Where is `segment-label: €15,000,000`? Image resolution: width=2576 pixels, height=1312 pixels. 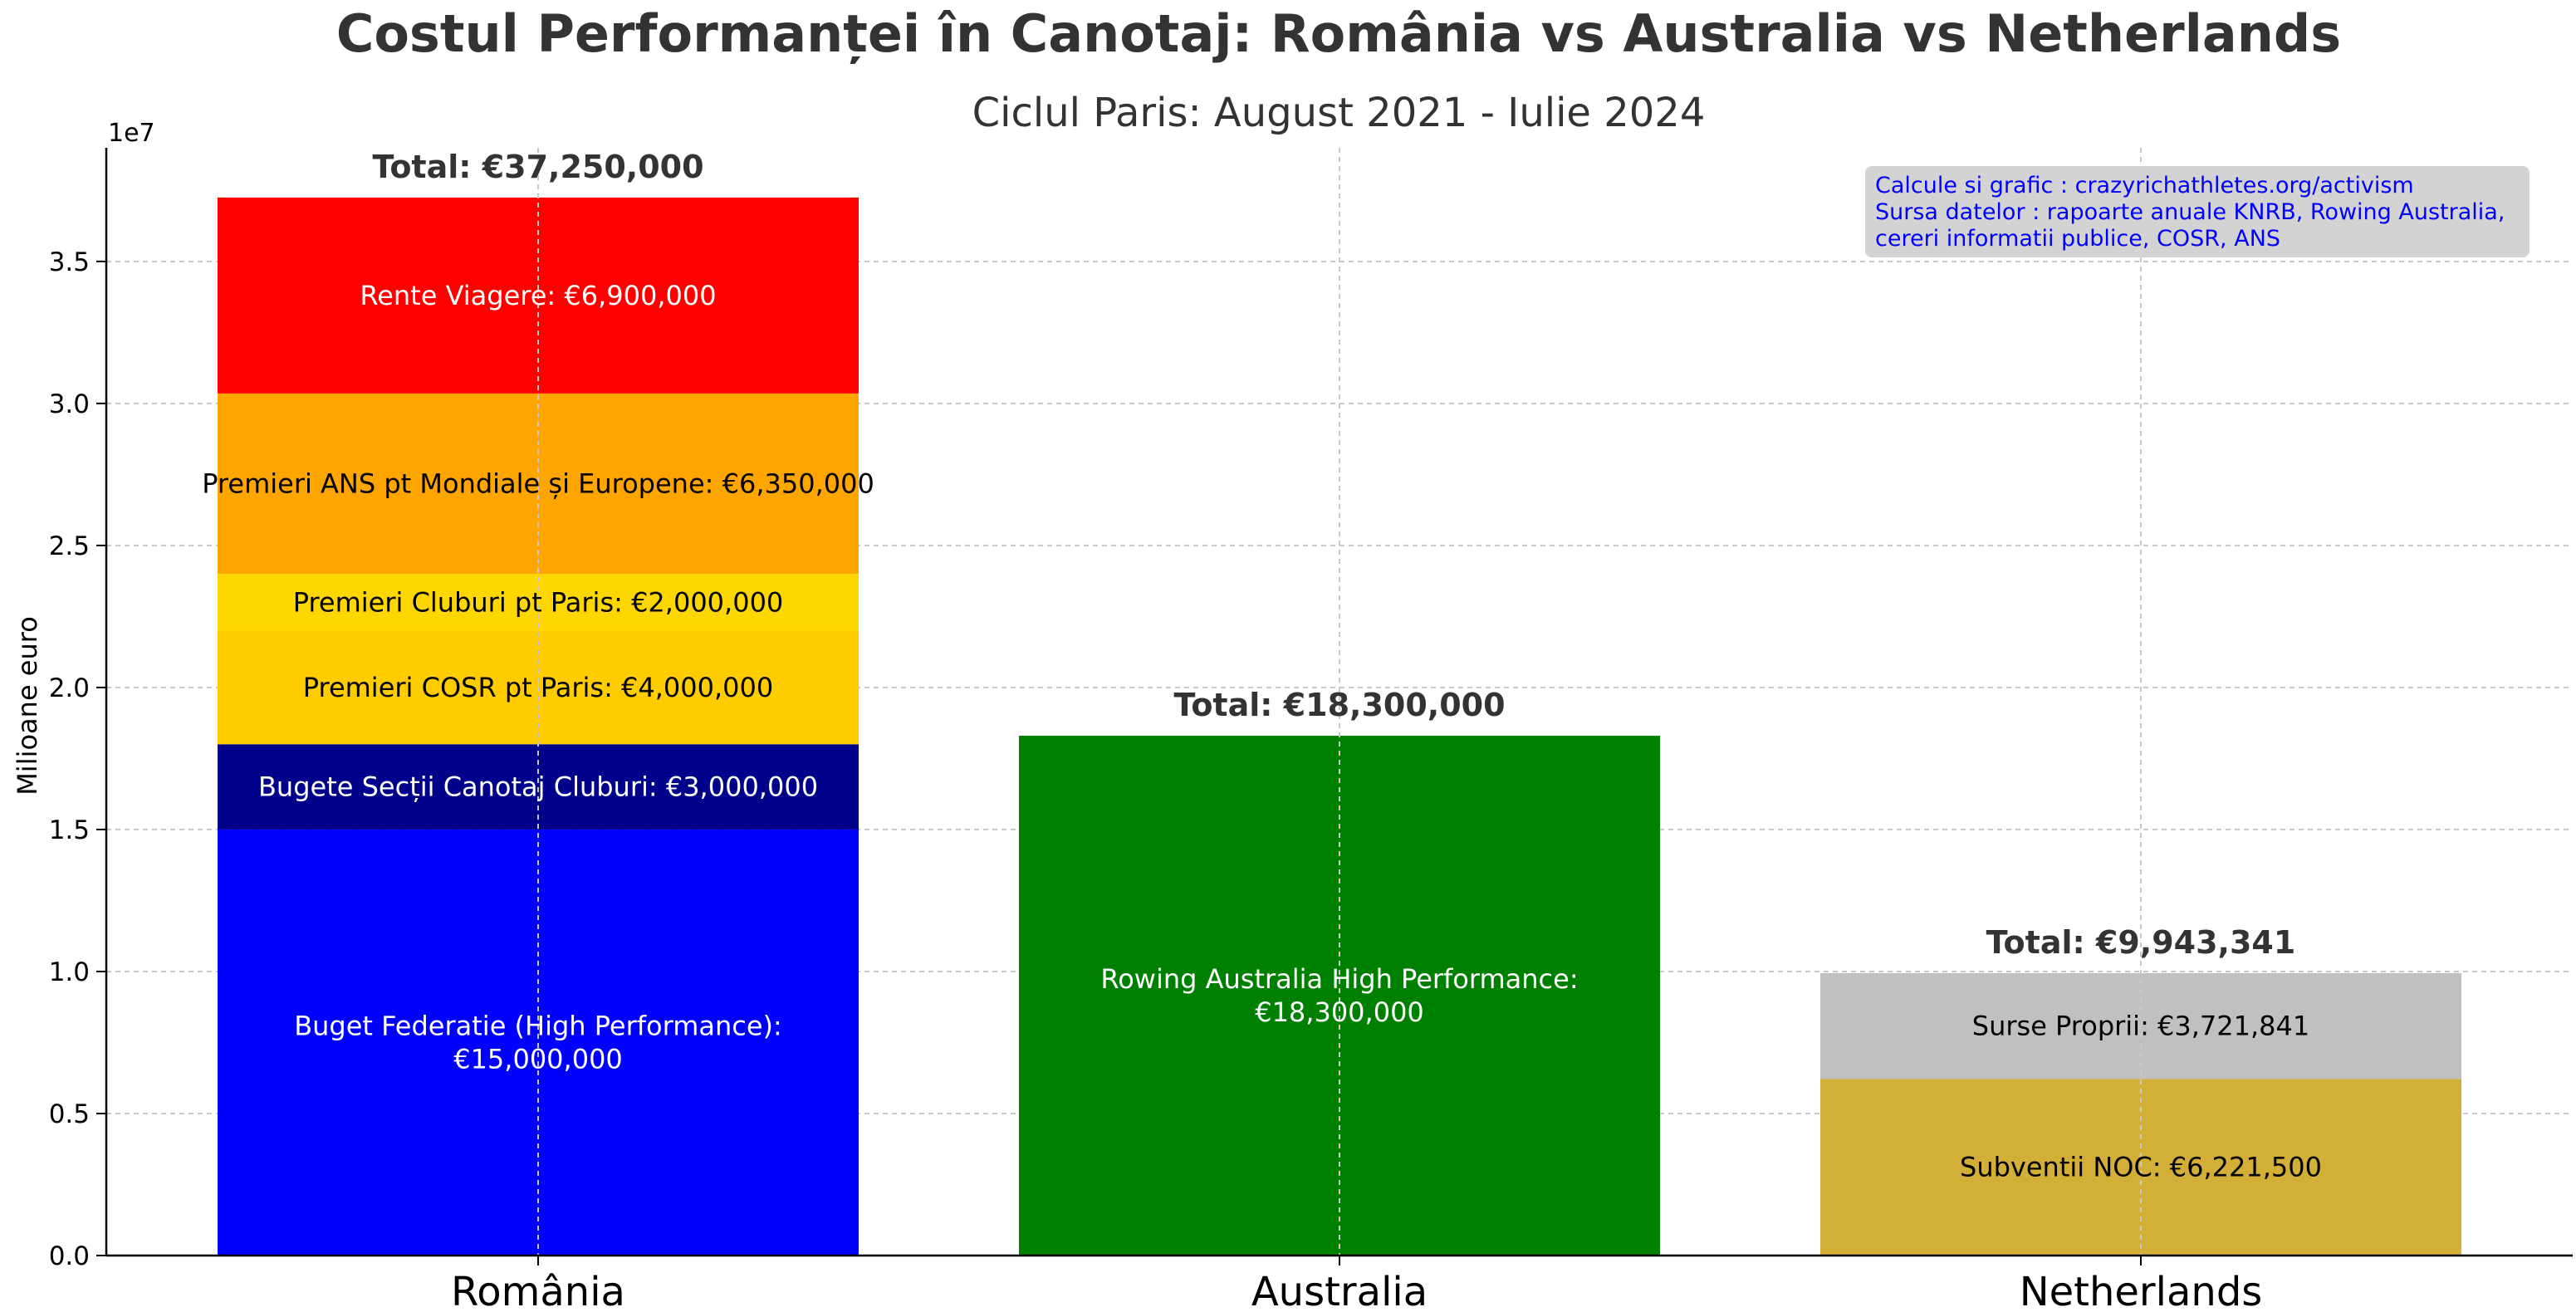
segment-label: €15,000,000 is located at coordinates (538, 1059).